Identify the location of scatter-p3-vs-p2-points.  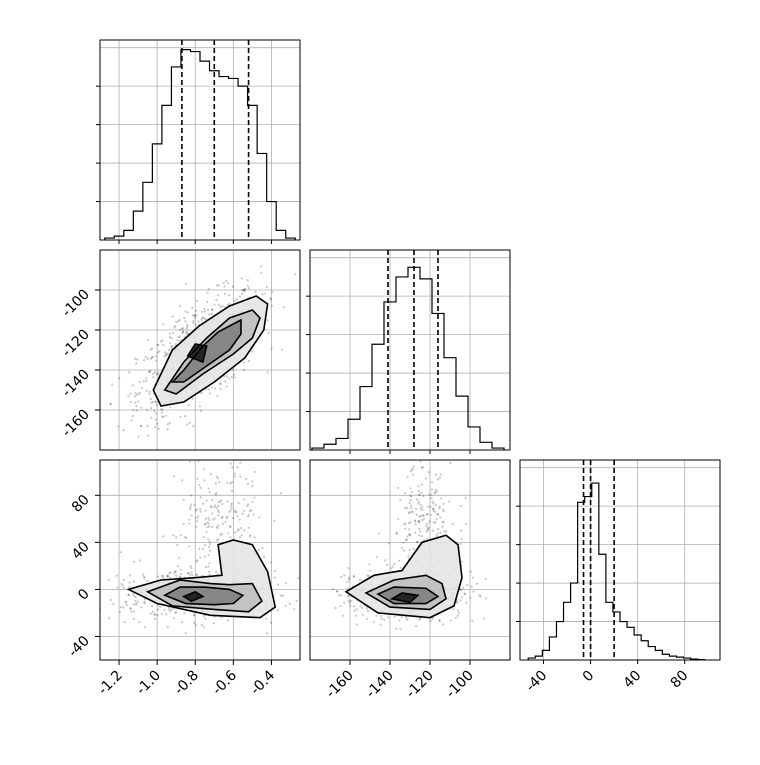
(409, 542).